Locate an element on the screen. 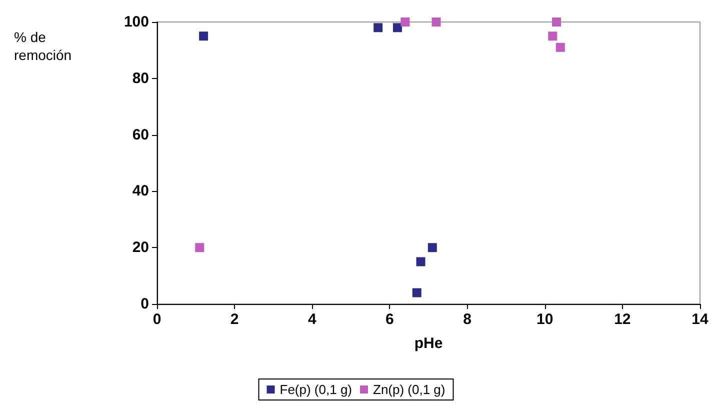 This screenshot has height=408, width=712. x-tick-label: 0 is located at coordinates (157, 319).